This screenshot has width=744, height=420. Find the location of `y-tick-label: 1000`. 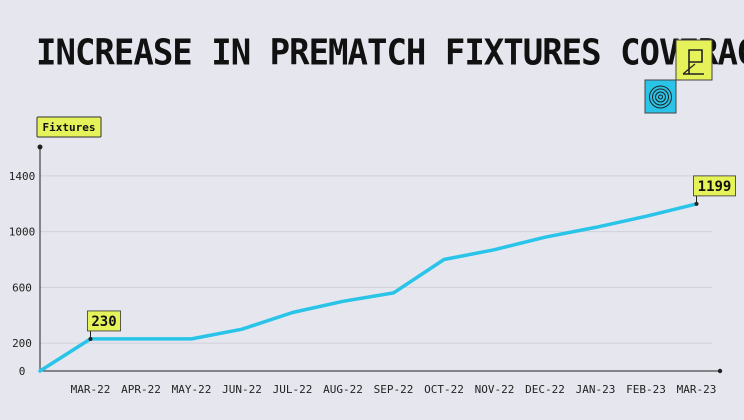

y-tick-label: 1000 is located at coordinates (22, 232).